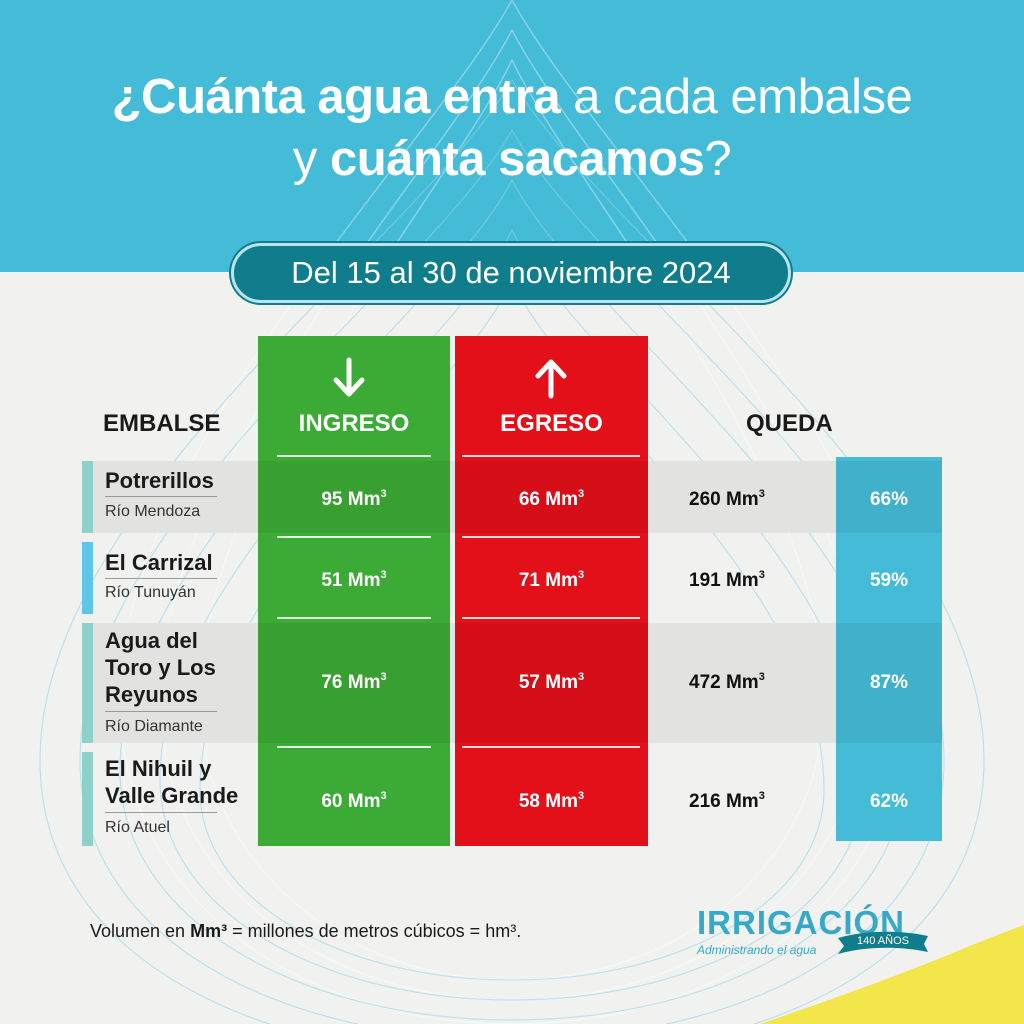 This screenshot has height=1024, width=1024. Describe the element at coordinates (162, 423) in the screenshot. I see `header-reservoir: EMBALSE` at that location.